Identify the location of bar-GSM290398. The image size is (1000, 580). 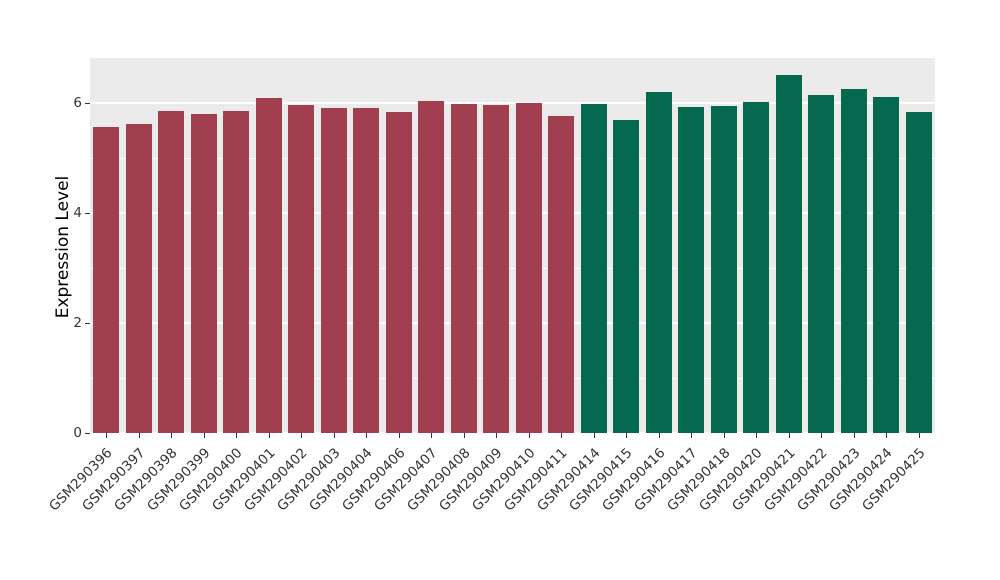
(171, 272).